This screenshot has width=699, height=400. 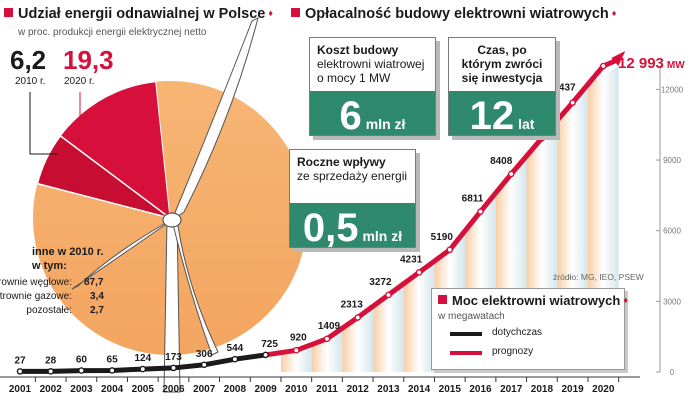 I want to click on x-tick-label-2014: 2014, so click(x=419, y=389).